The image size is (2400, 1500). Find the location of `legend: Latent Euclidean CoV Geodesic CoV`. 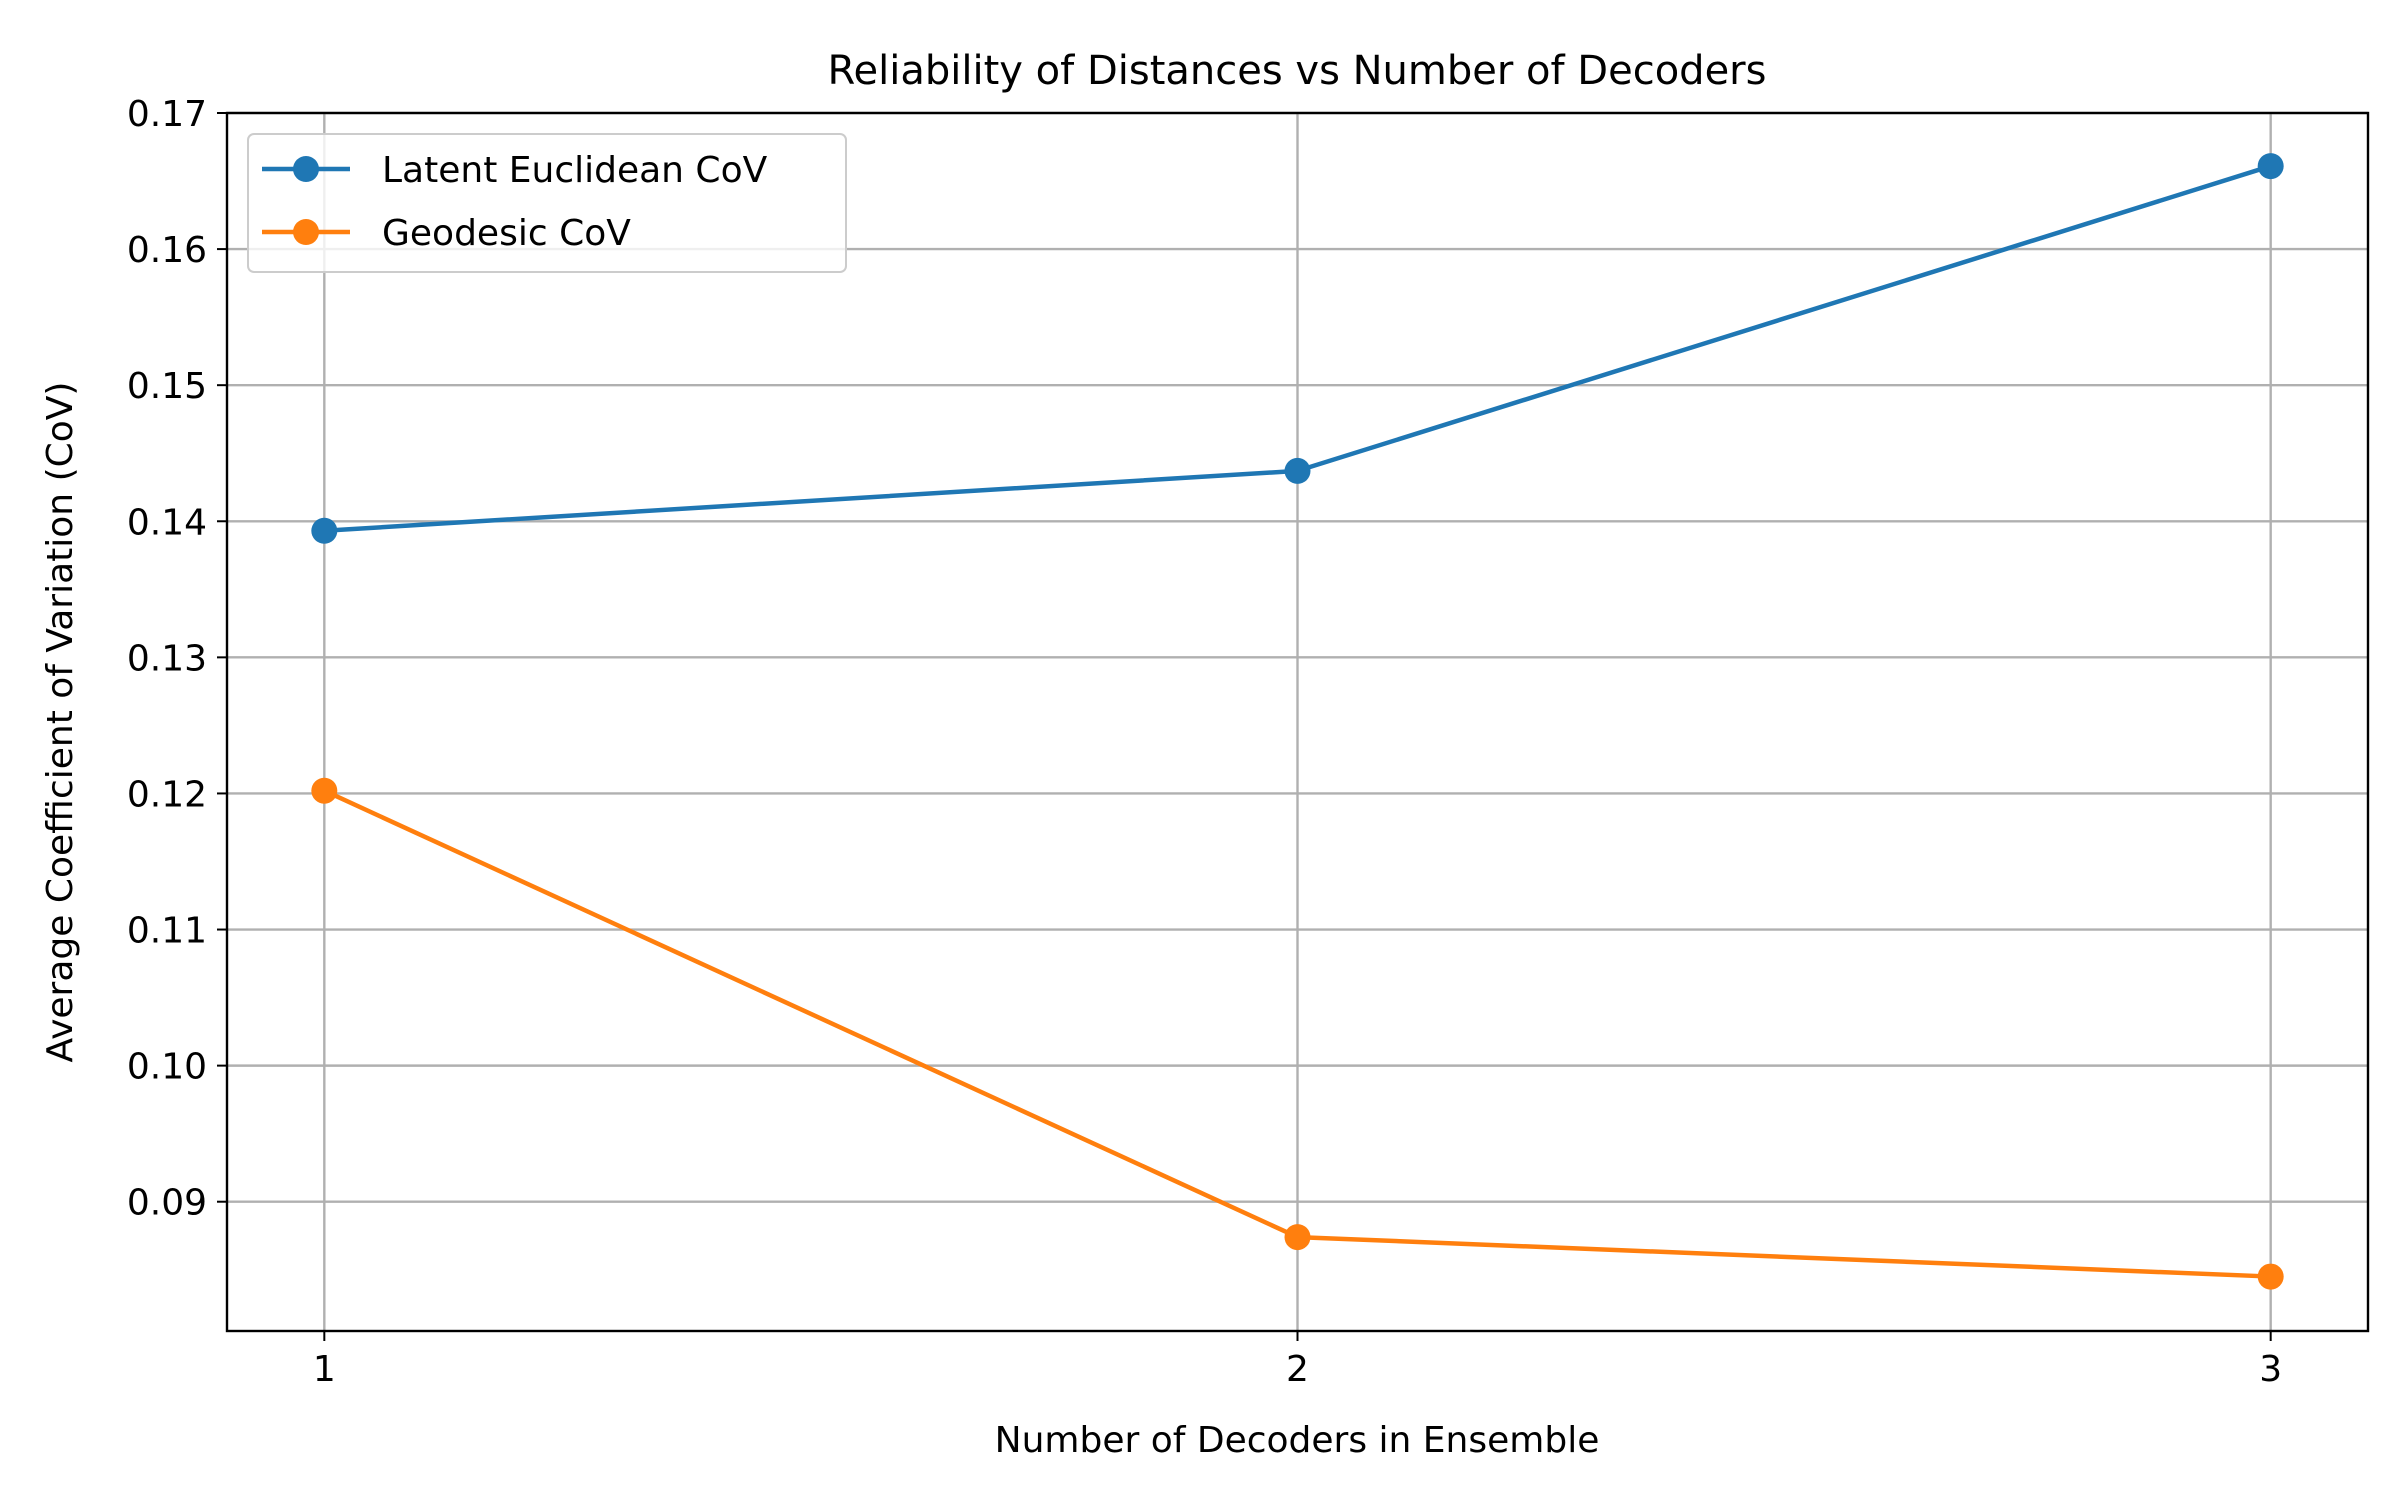

legend: Latent Euclidean CoV Geodesic CoV is located at coordinates (547, 203).